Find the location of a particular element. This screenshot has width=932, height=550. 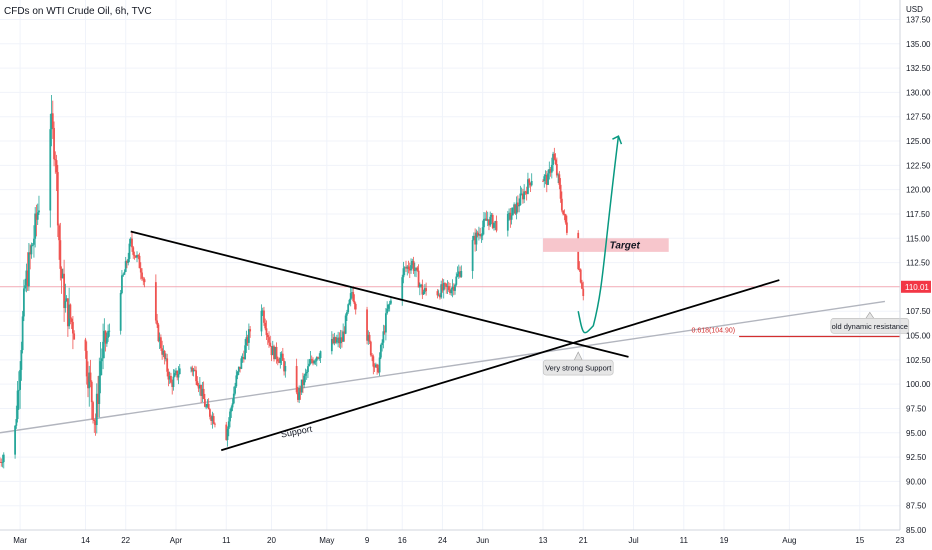

y-tick-label: 130.00 is located at coordinates (918, 92).